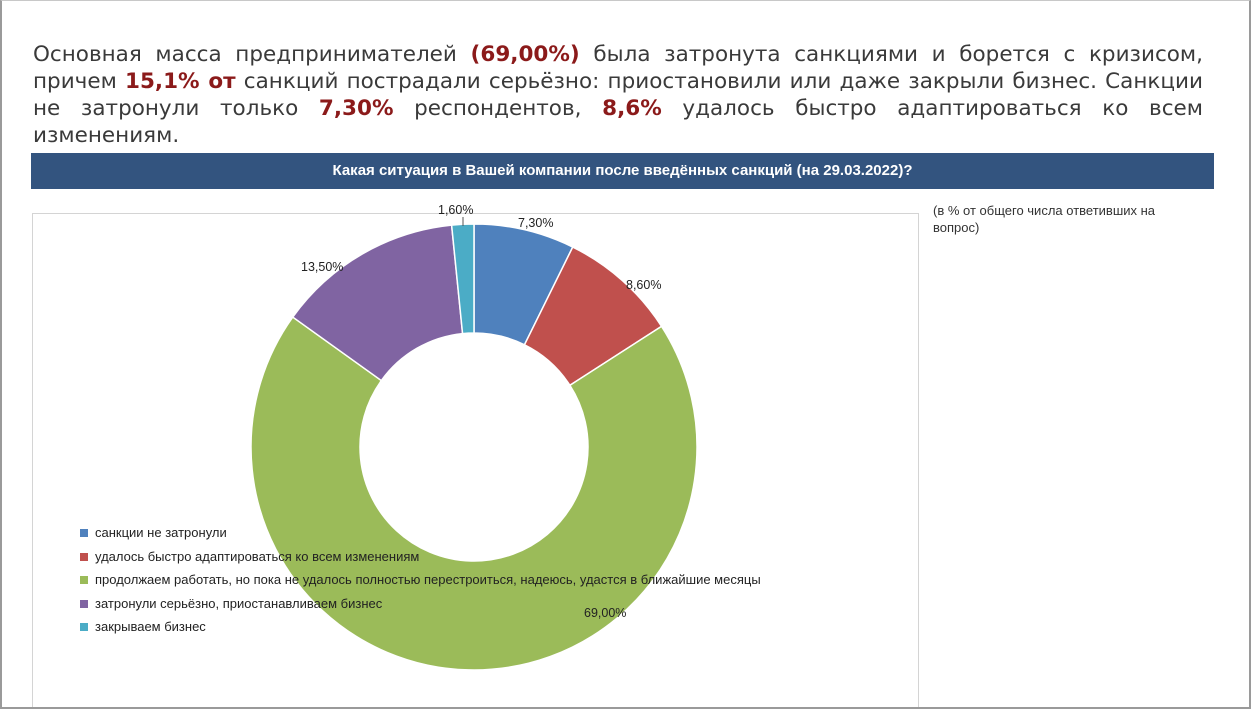  I want to click on intro-text-4: респондентов,, so click(498, 108).